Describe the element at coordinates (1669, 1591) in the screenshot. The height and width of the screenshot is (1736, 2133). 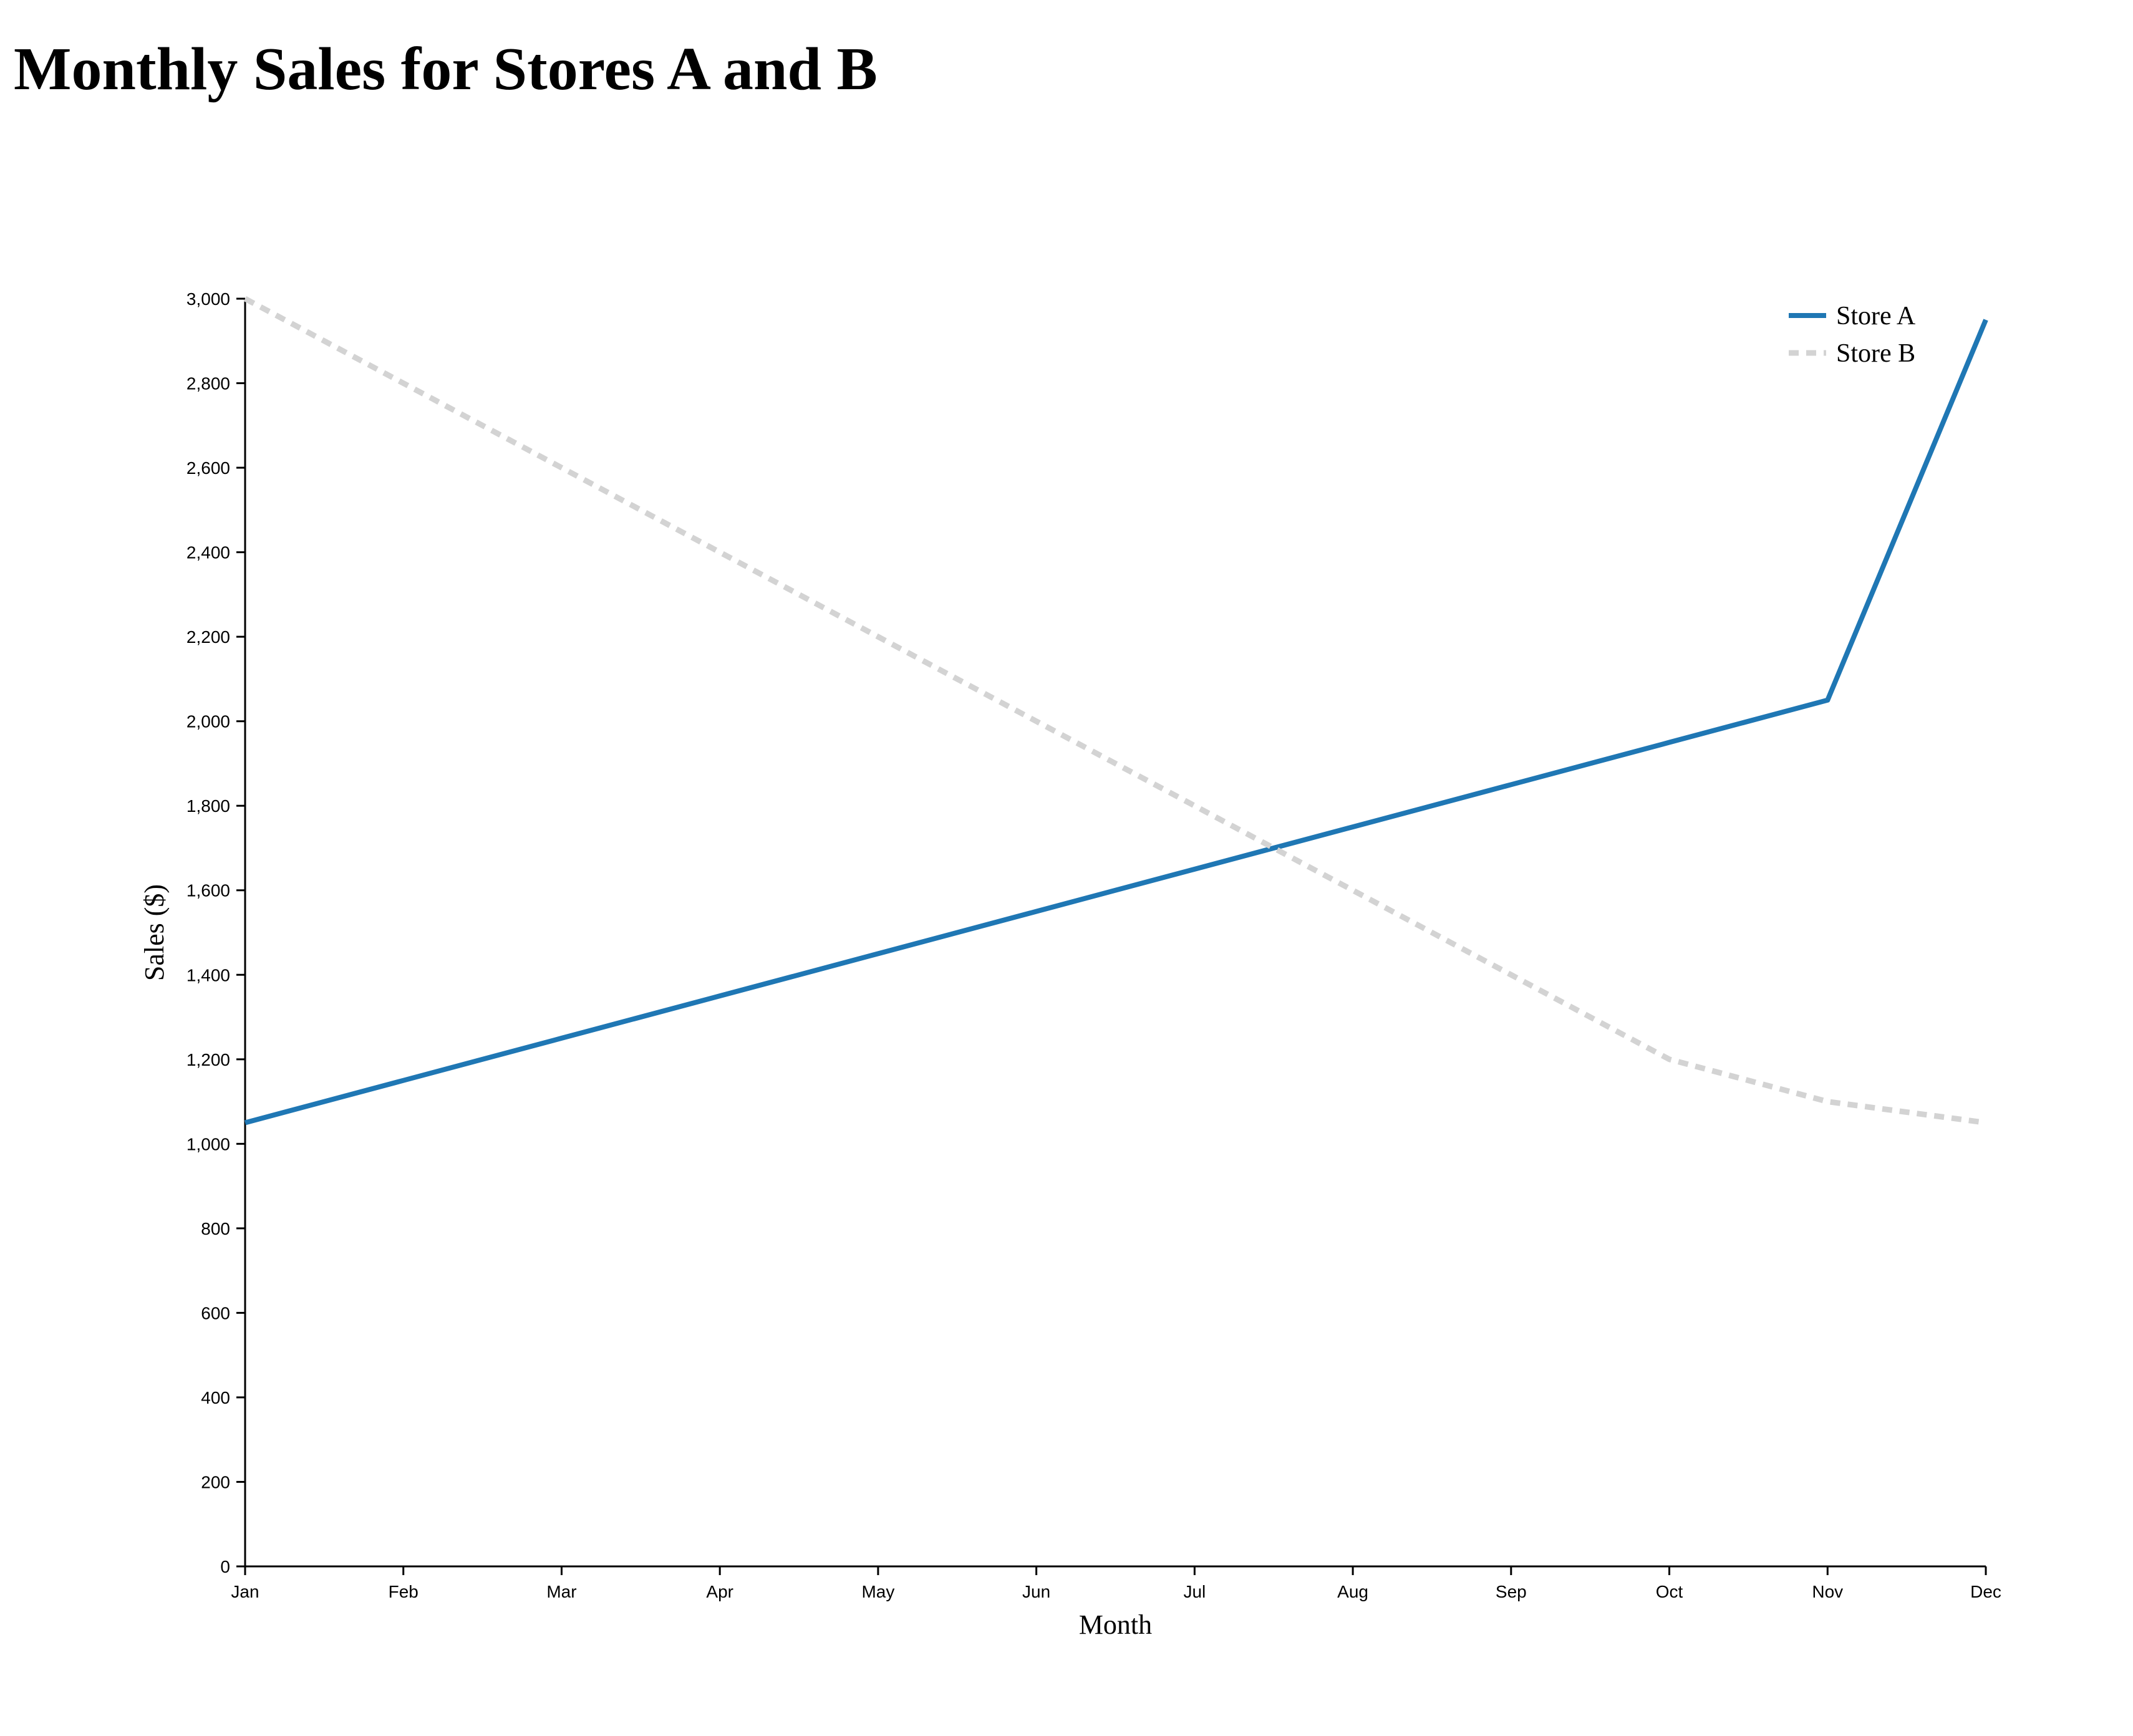
I see `x-tick-label: Oct` at that location.